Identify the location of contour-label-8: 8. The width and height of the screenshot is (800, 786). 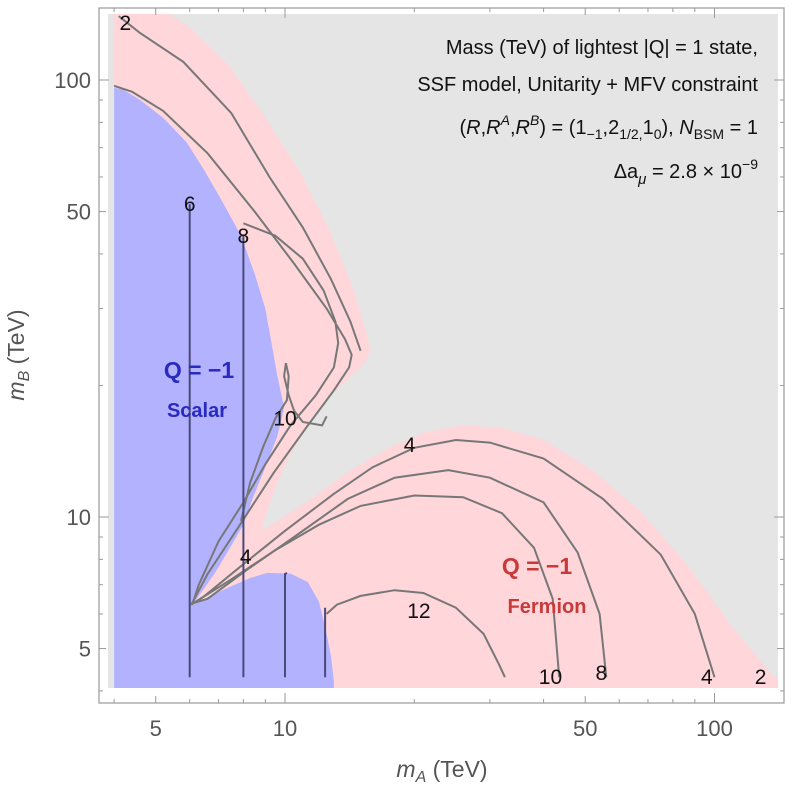
(601, 673).